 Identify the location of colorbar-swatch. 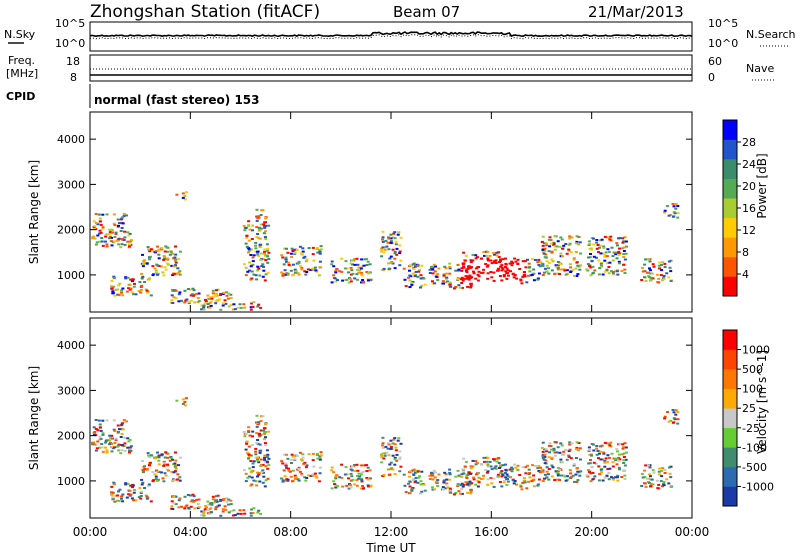
(730, 286).